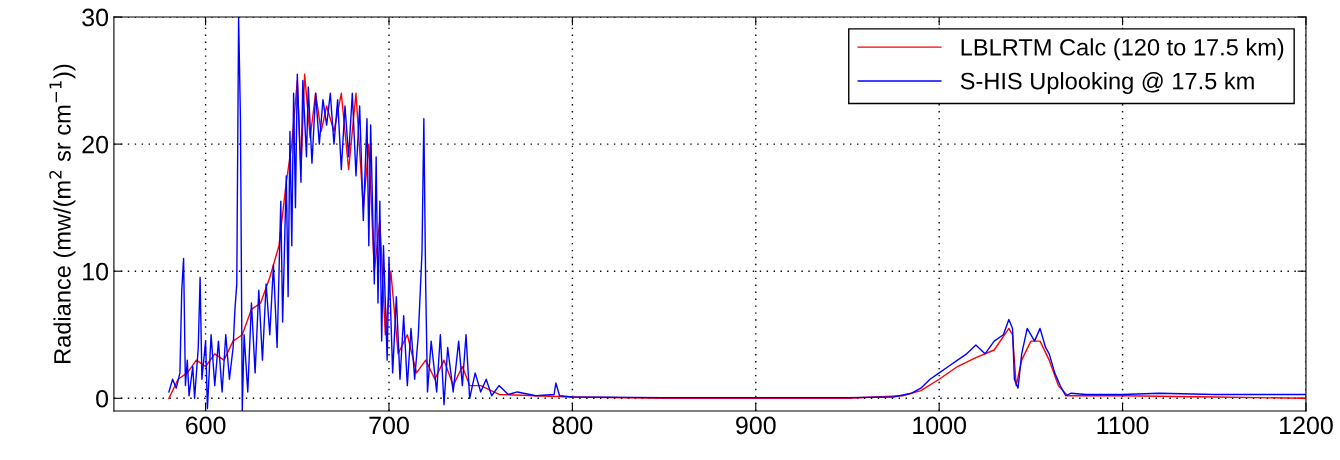 This screenshot has width=1340, height=460. What do you see at coordinates (756, 425) in the screenshot?
I see `x-tick-label: 900` at bounding box center [756, 425].